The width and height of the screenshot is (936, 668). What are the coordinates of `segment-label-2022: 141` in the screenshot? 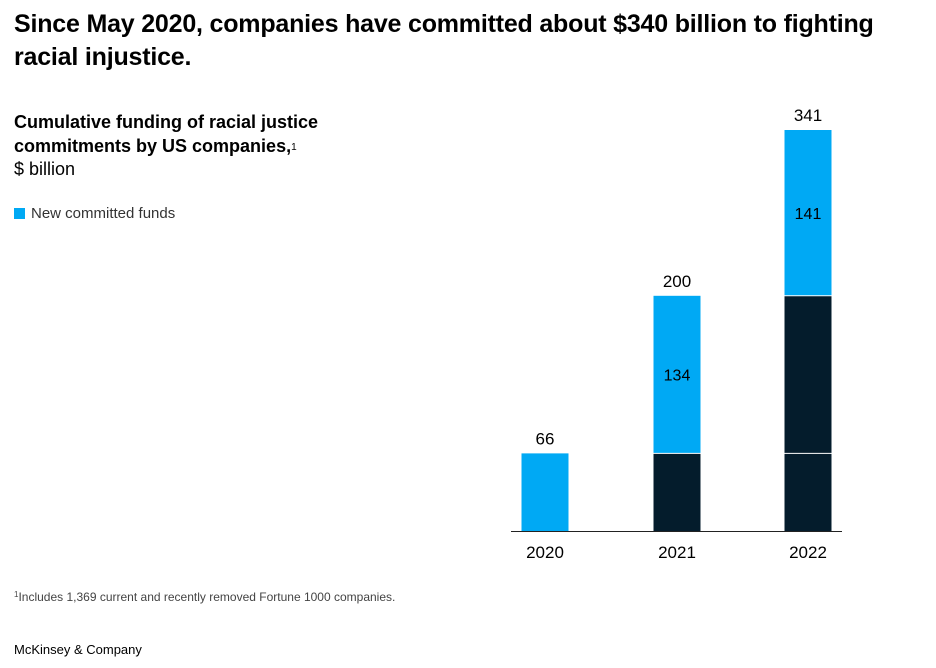 It's located at (808, 214).